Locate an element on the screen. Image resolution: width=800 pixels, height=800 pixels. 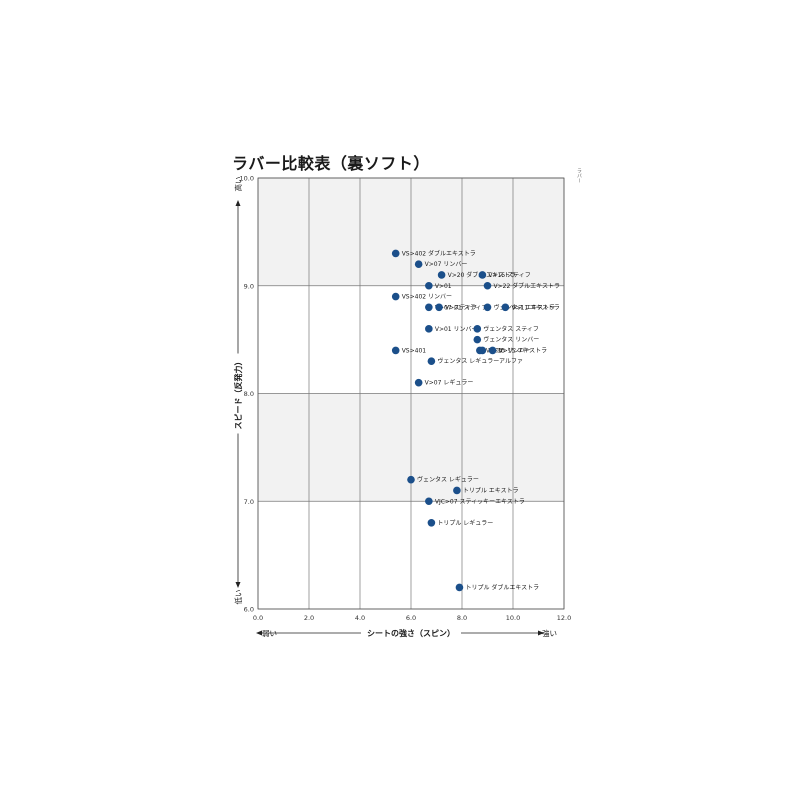
data-point-label: ヴェンタス レギュラーアルファ is located at coordinates (480, 361).